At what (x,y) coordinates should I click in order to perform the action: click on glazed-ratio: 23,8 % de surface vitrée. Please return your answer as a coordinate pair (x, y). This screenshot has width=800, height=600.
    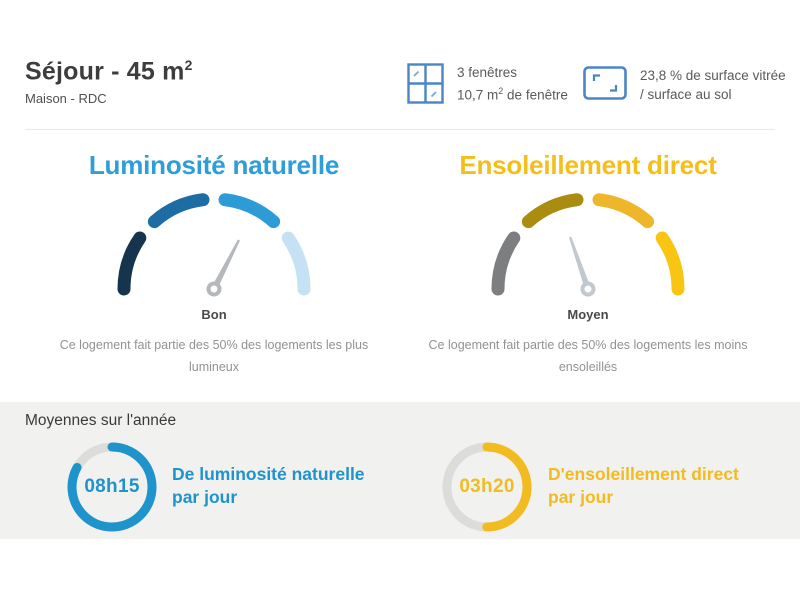
    Looking at the image, I should click on (713, 75).